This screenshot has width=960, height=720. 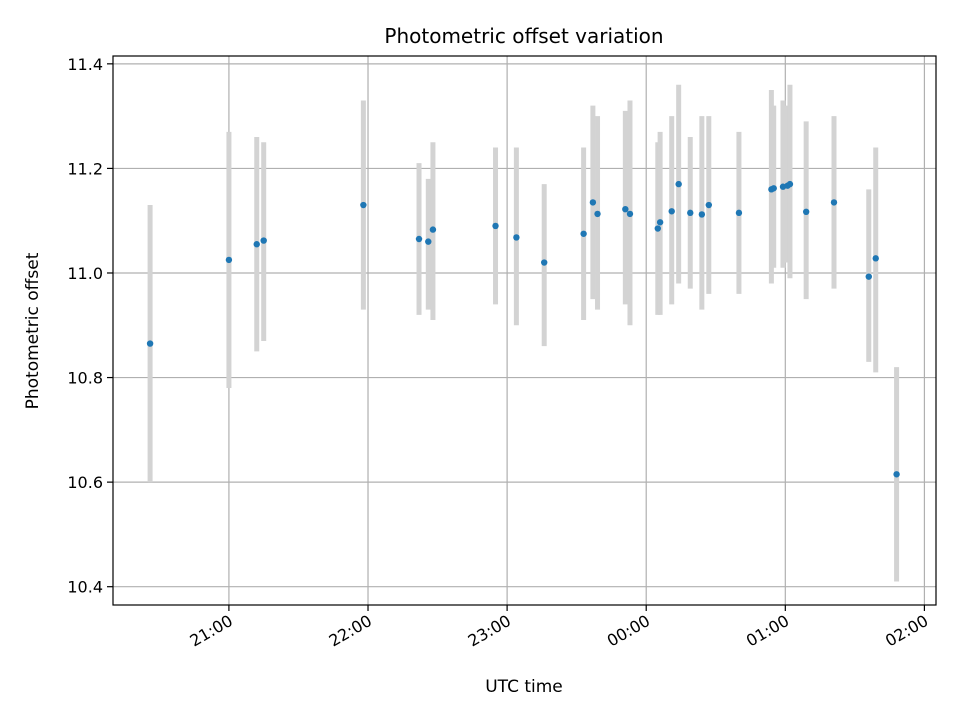 I want to click on y-tick-label: 10.8, so click(x=85, y=378).